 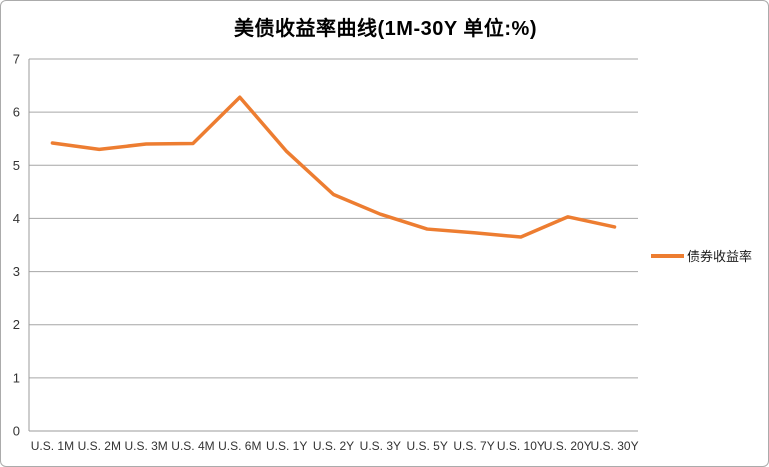 I want to click on x-tick-label: U.S. 1Y, so click(x=286, y=446).